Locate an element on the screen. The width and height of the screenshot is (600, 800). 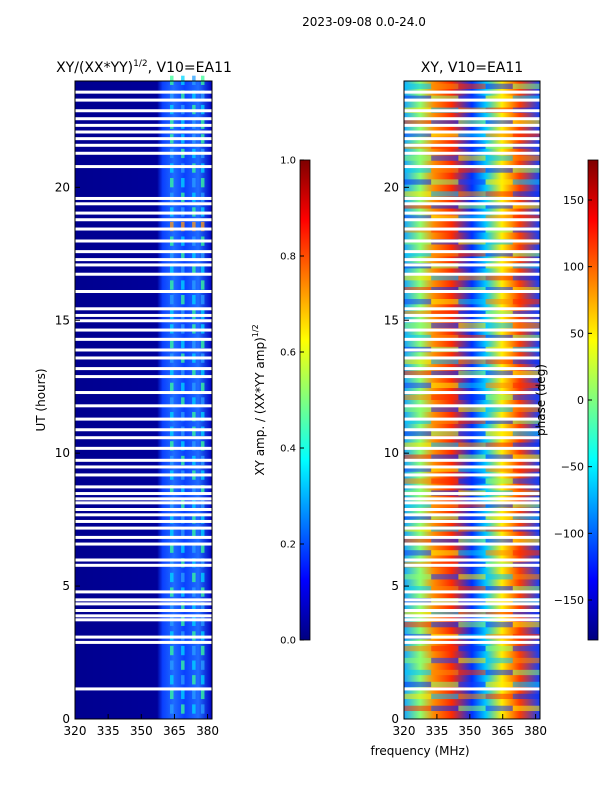
amp-colorbar-ticks: 0.0 0.2 0.4 0.6 0.8 1.0 is located at coordinates (292, 401).